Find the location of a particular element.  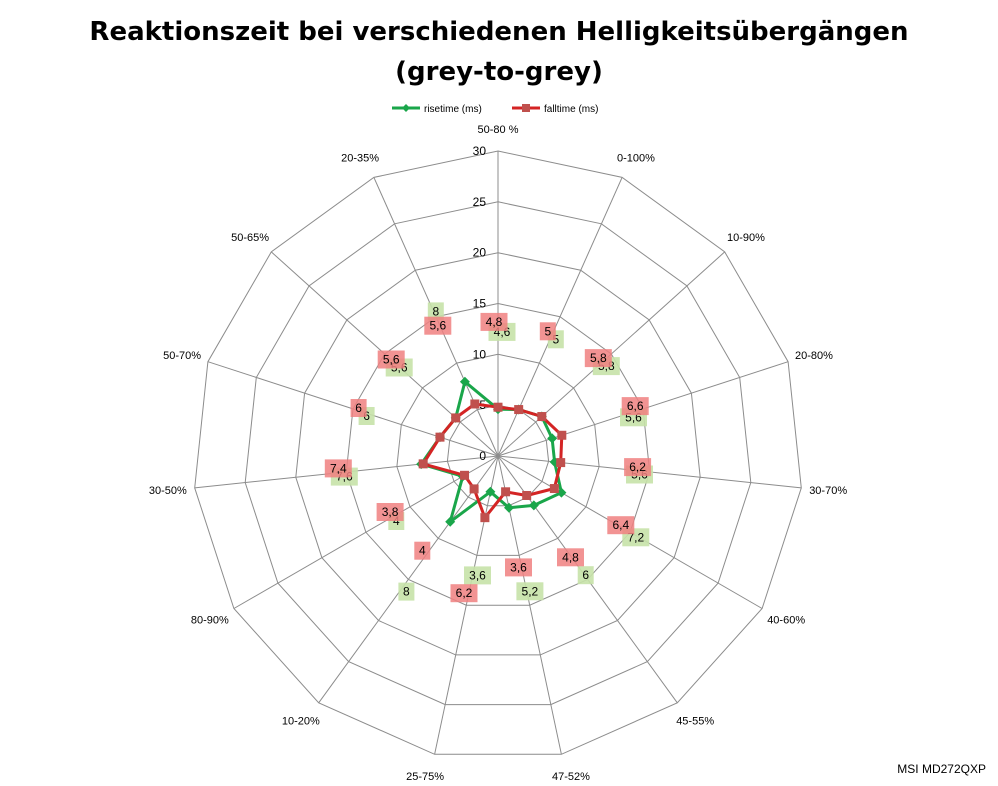

data-label: 6,4 is located at coordinates (620, 525).